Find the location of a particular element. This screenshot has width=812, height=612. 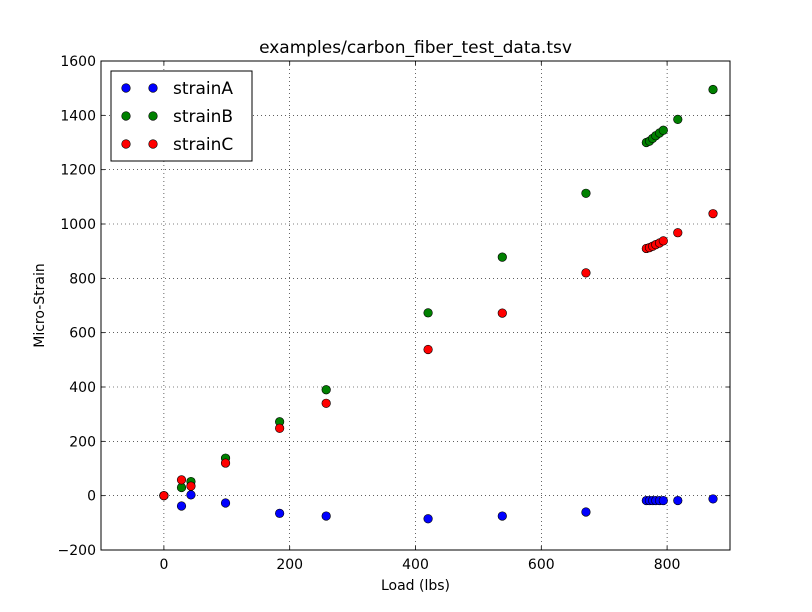

x-tick-label: 400 is located at coordinates (415, 565).